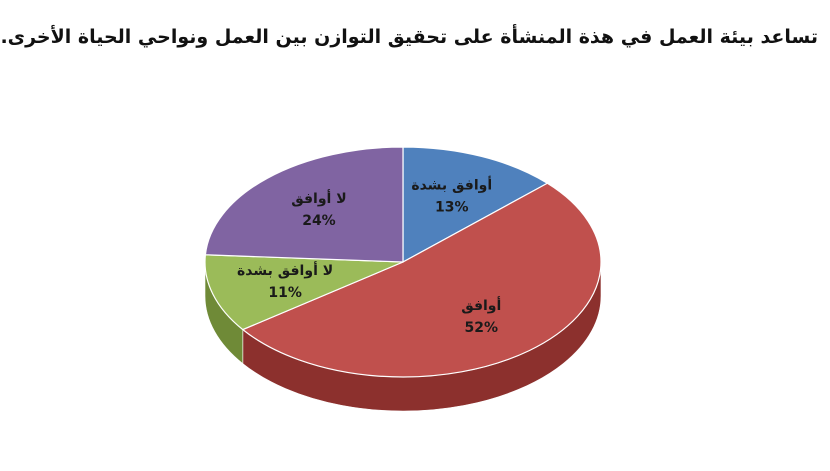 The width and height of the screenshot is (830, 471). What do you see at coordinates (451, 185) in the screenshot?
I see `slice-category-label-0: أوافق بشدة` at bounding box center [451, 185].